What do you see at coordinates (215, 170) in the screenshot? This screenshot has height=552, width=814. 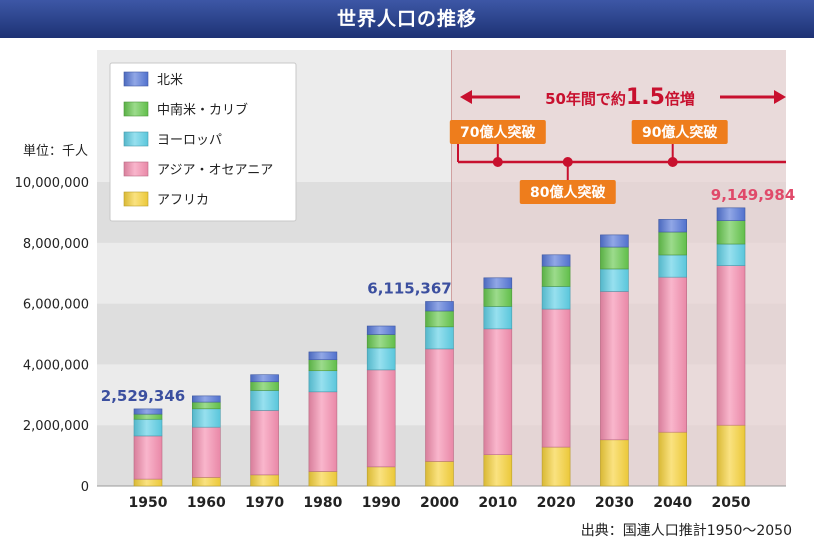 I see `legend-label: アジア・オセアニア` at bounding box center [215, 170].